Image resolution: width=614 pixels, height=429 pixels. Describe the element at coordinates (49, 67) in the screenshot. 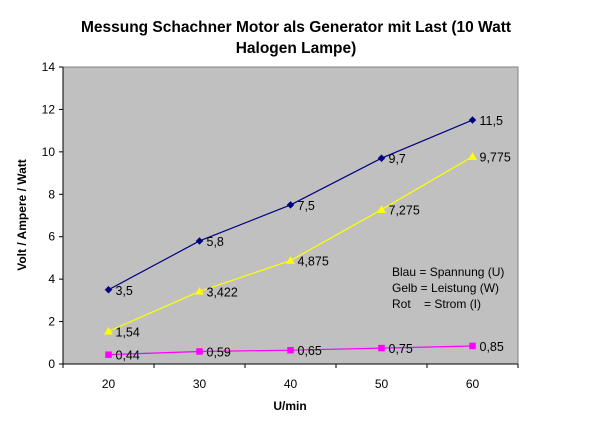

I see `y-tick-label: 14` at that location.